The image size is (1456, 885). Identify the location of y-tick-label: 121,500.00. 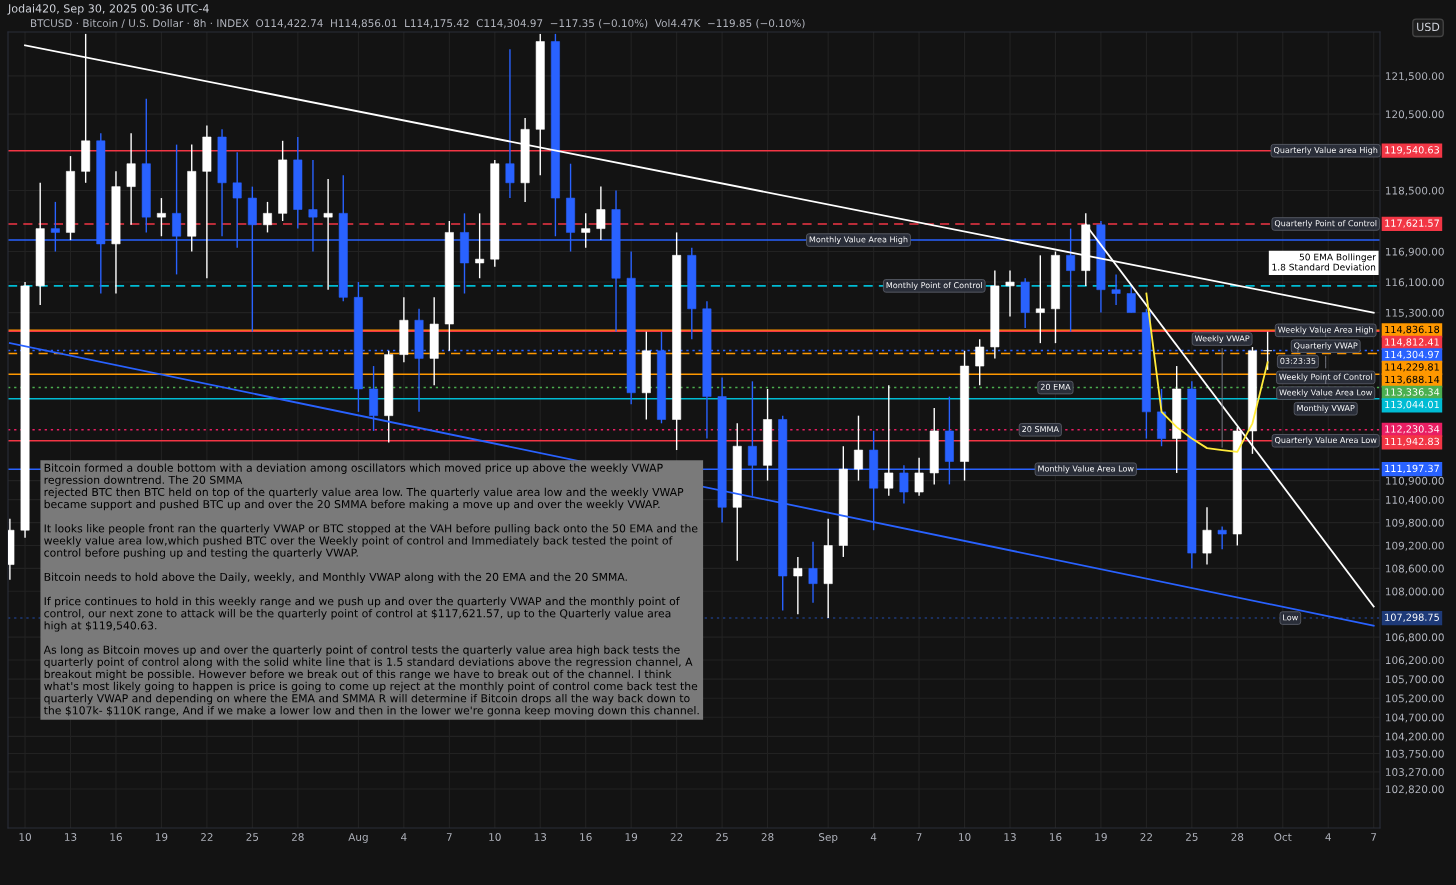
(1415, 77).